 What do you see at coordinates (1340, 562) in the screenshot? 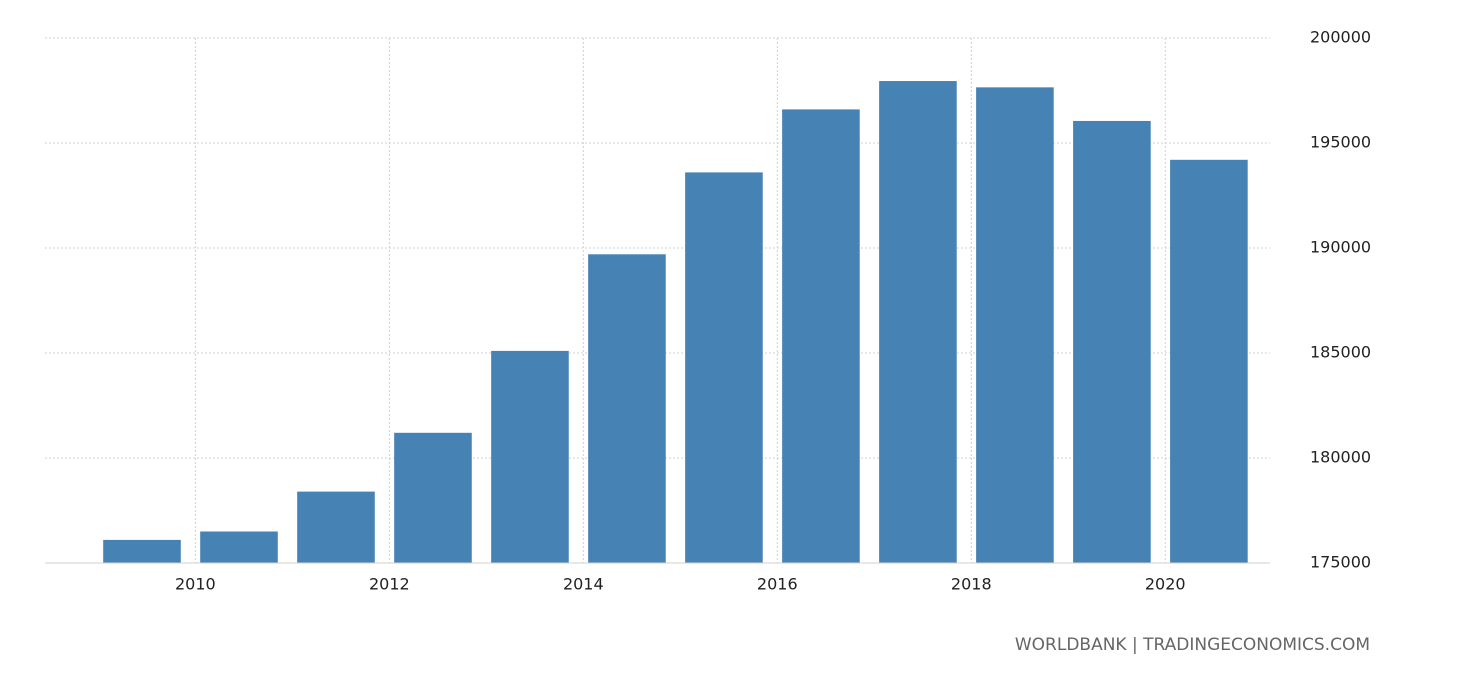
I see `y-tick-label: 175000` at bounding box center [1340, 562].